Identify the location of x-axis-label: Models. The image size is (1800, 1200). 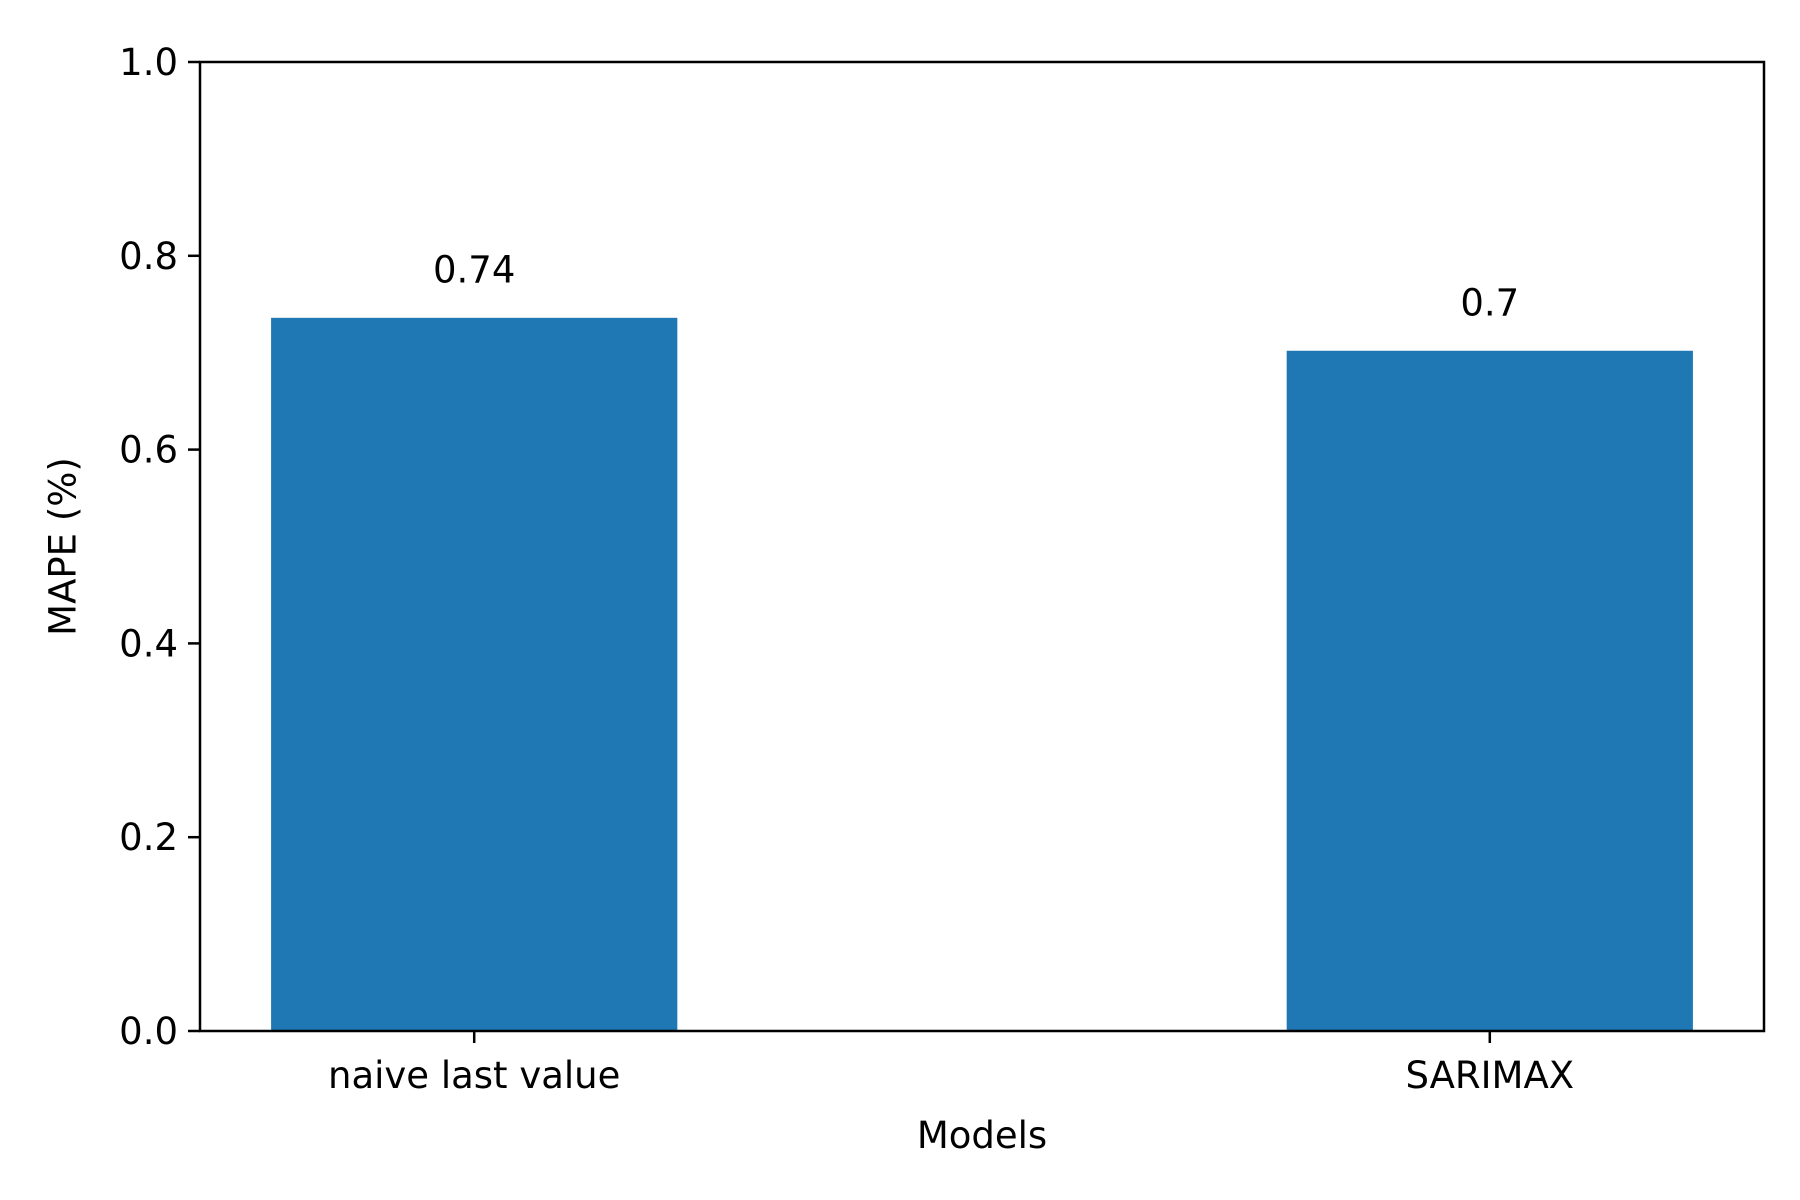
(982, 1135).